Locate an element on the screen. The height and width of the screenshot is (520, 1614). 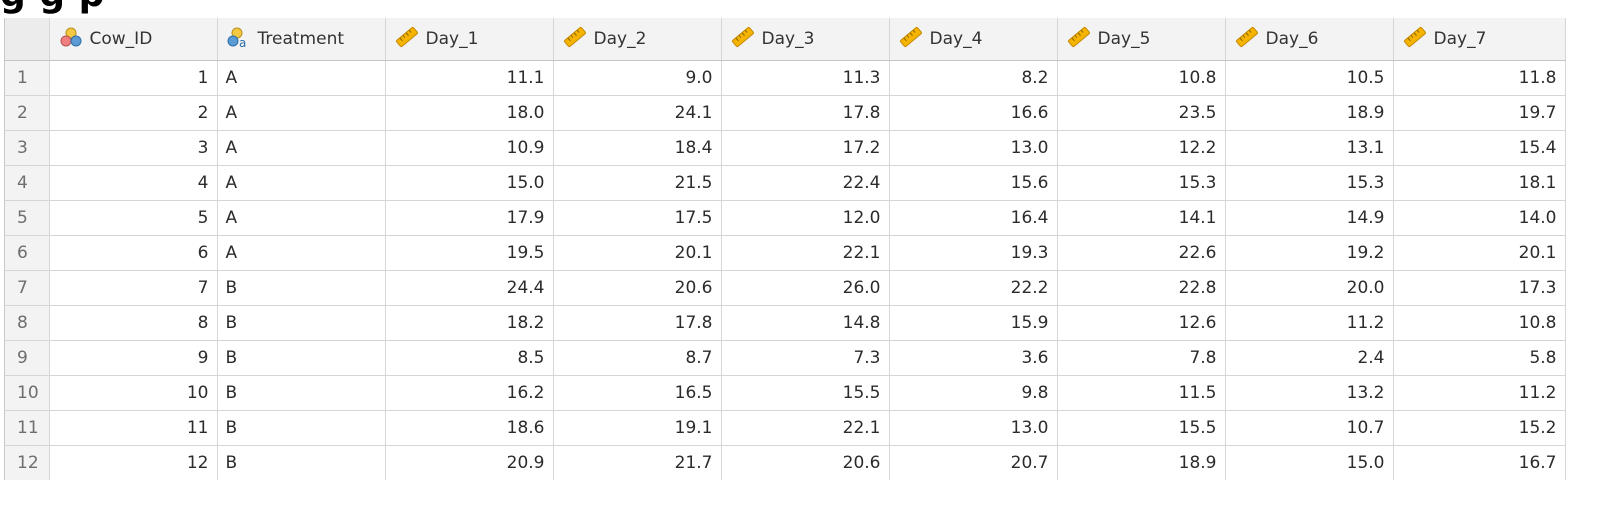
cell-day-4: 15.9 is located at coordinates (973, 323).